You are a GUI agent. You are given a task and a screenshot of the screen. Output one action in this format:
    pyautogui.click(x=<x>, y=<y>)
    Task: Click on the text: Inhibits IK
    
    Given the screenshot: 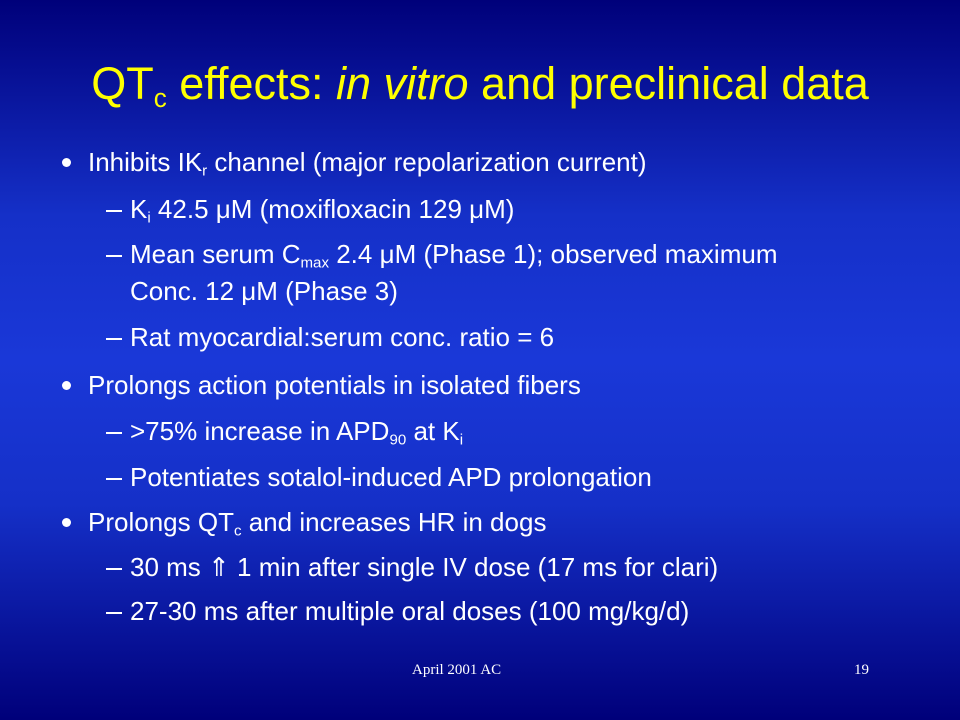 What is the action you would take?
    pyautogui.click(x=145, y=162)
    